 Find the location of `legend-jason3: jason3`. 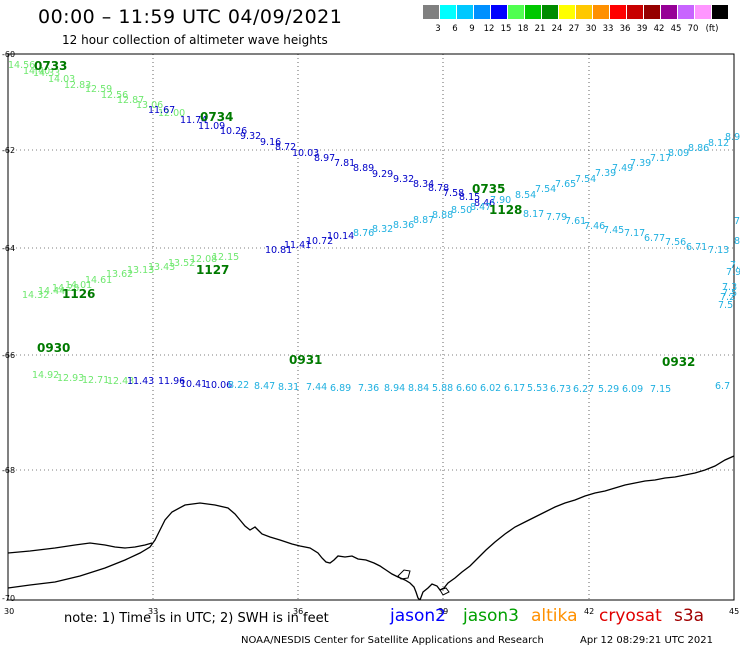

legend-jason3: jason3 is located at coordinates (491, 616).